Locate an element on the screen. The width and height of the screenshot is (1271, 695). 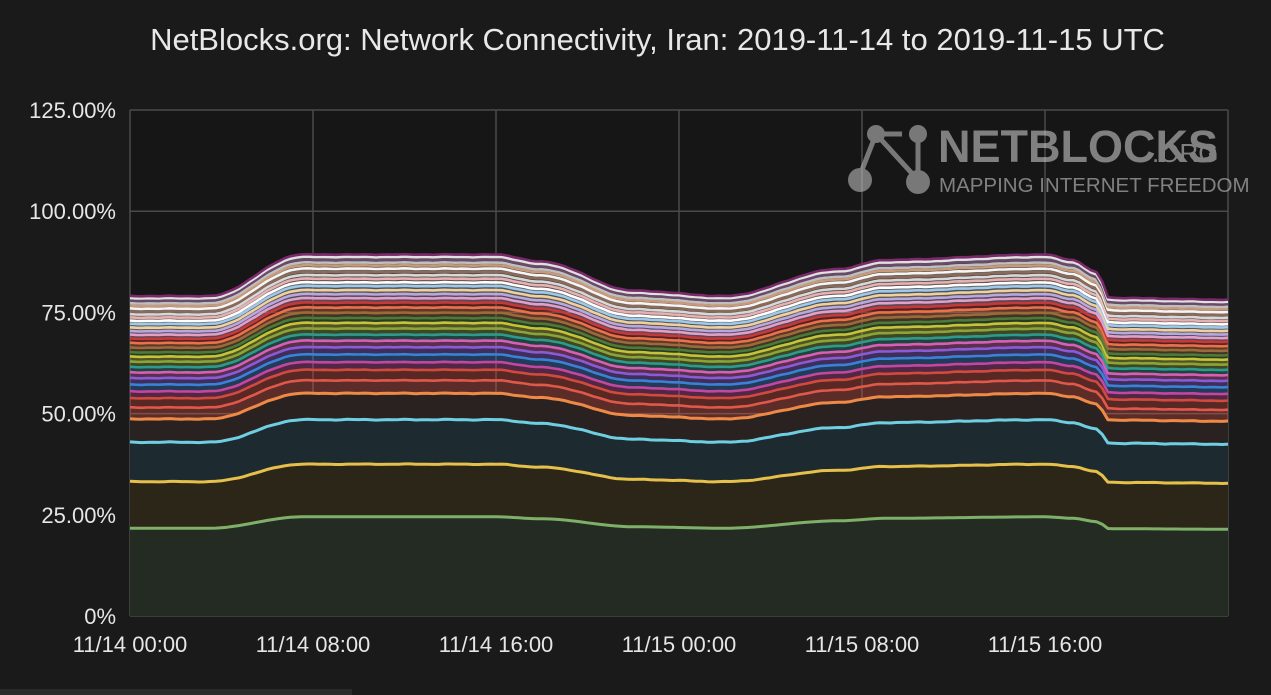
y-tick-label: 0% is located at coordinates (100, 616).